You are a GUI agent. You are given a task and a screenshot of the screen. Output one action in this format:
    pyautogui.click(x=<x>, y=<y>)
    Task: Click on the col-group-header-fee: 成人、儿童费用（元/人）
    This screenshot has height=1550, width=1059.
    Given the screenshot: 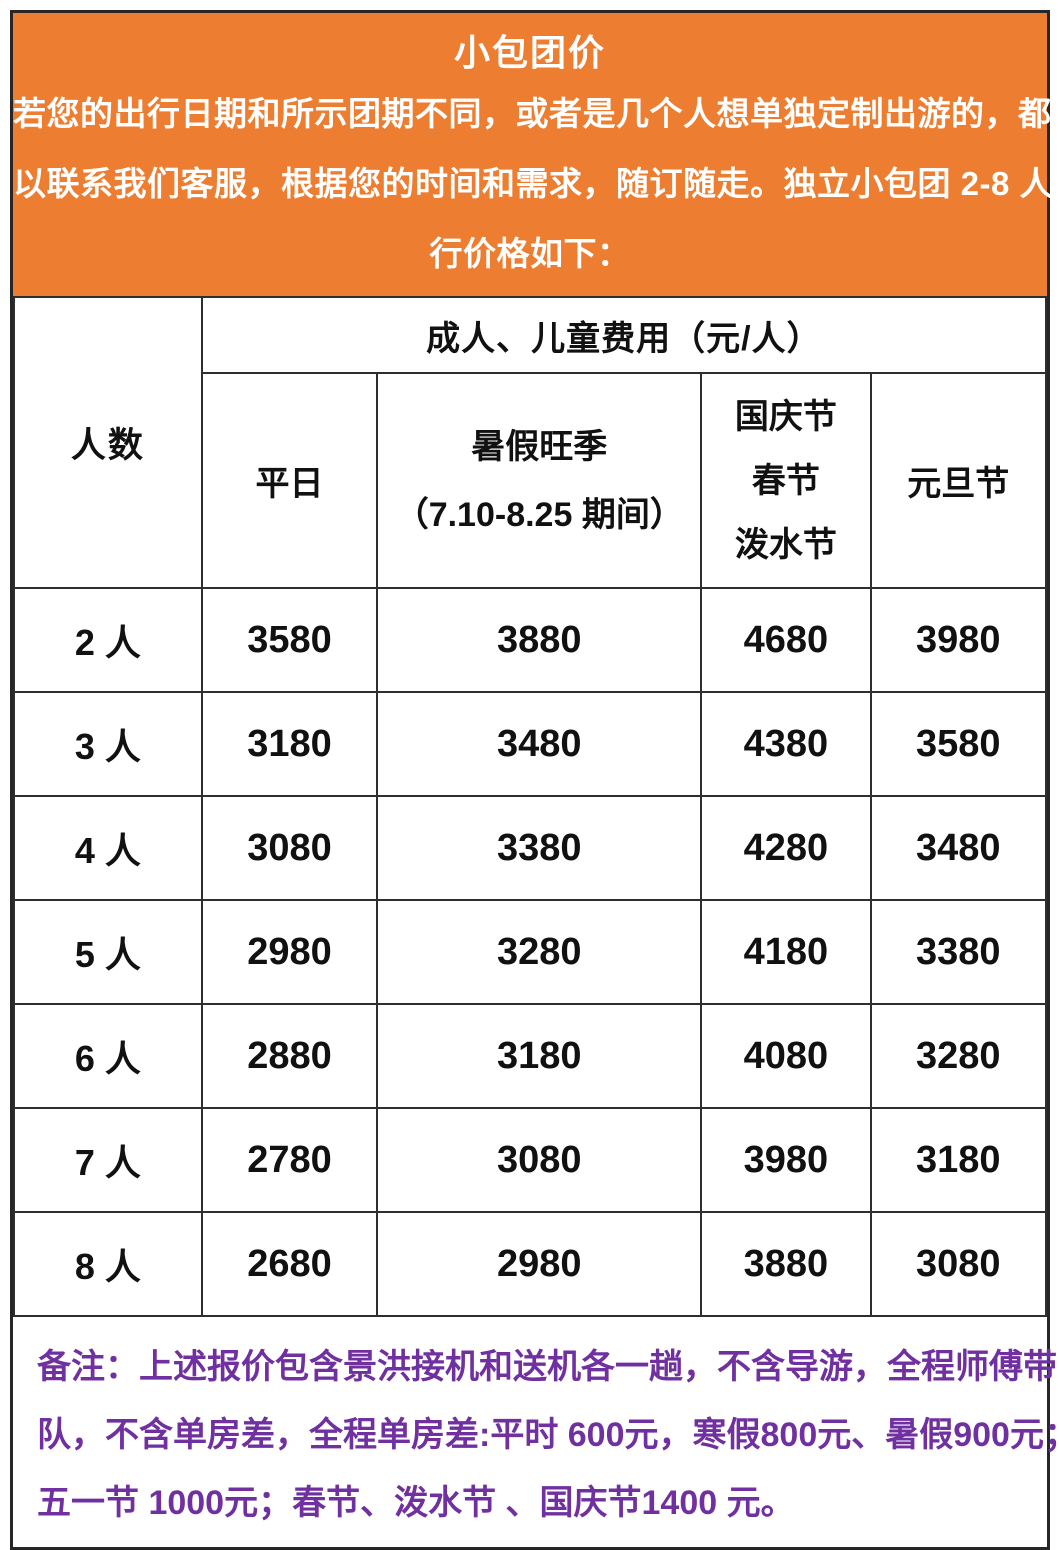 What is the action you would take?
    pyautogui.click(x=624, y=335)
    